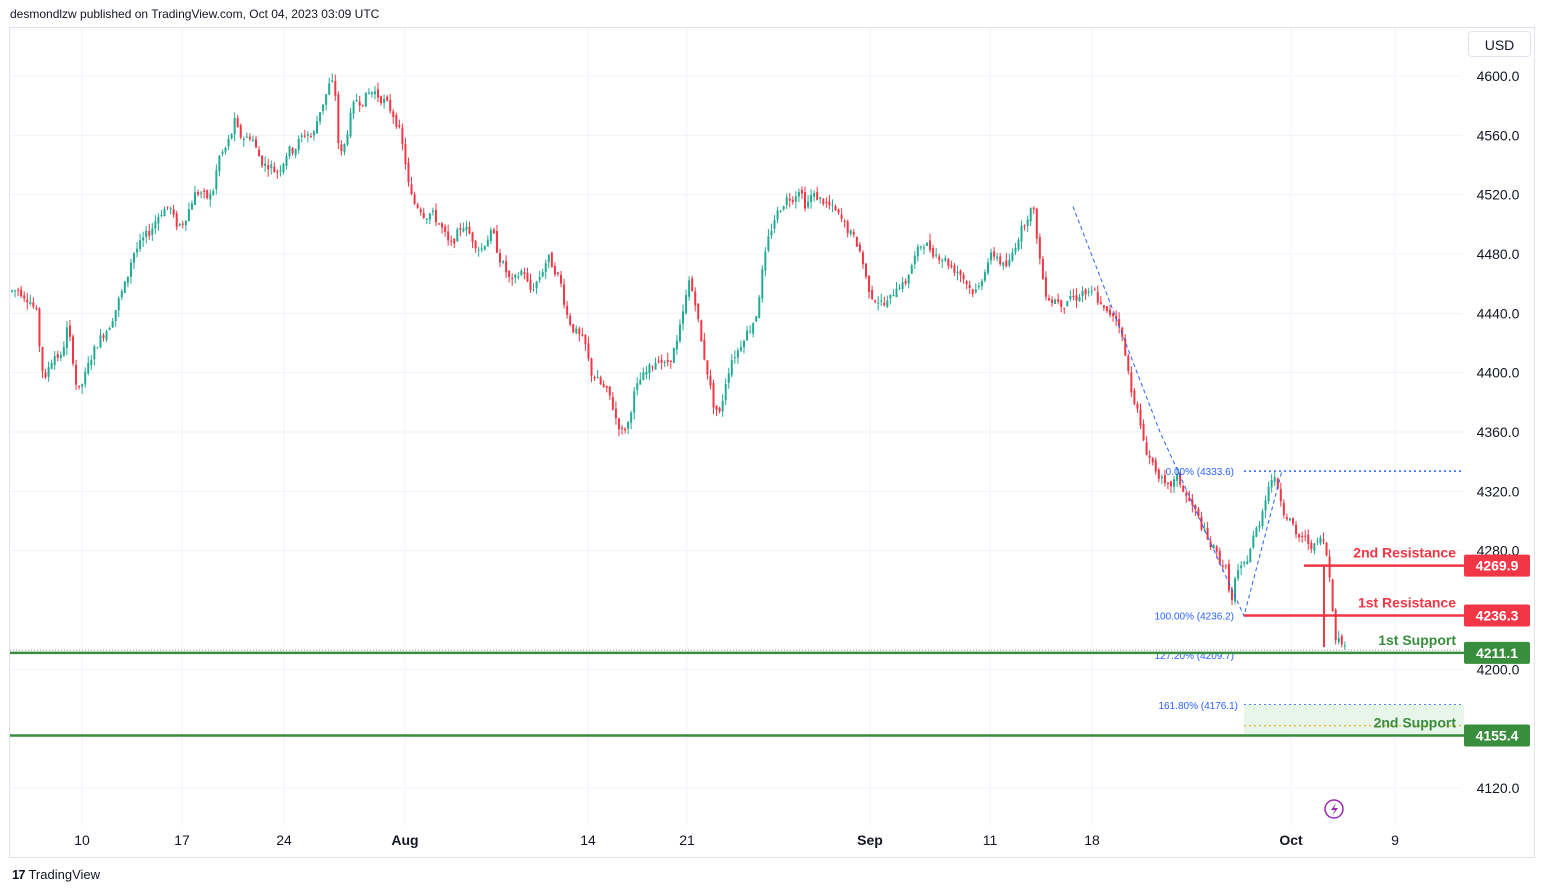 The height and width of the screenshot is (893, 1545). I want to click on currency-button: USD, so click(1499, 44).